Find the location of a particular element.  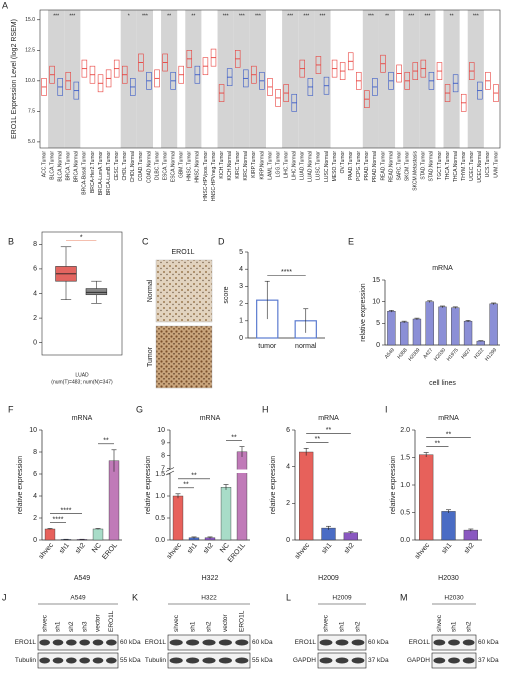

blot-title: H2009 is located at coordinates (342, 598).